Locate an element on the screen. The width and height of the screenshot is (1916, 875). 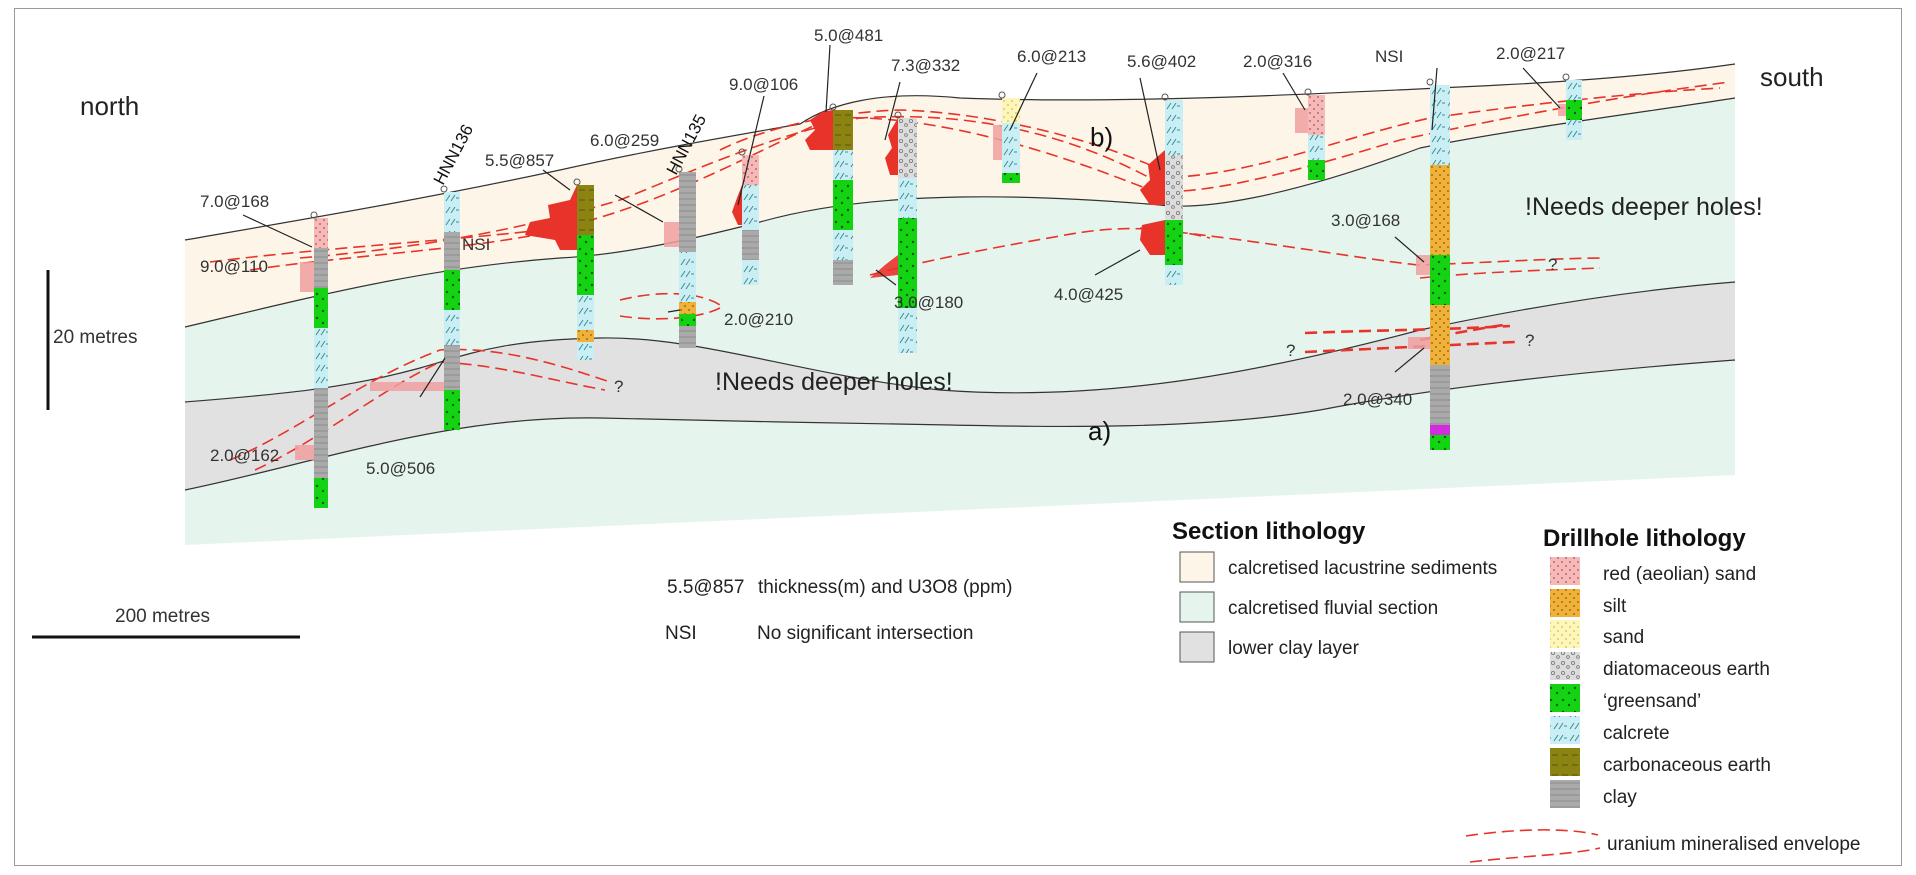
drillhole-legend-item: red (aeolian) sand is located at coordinates (1679, 574).